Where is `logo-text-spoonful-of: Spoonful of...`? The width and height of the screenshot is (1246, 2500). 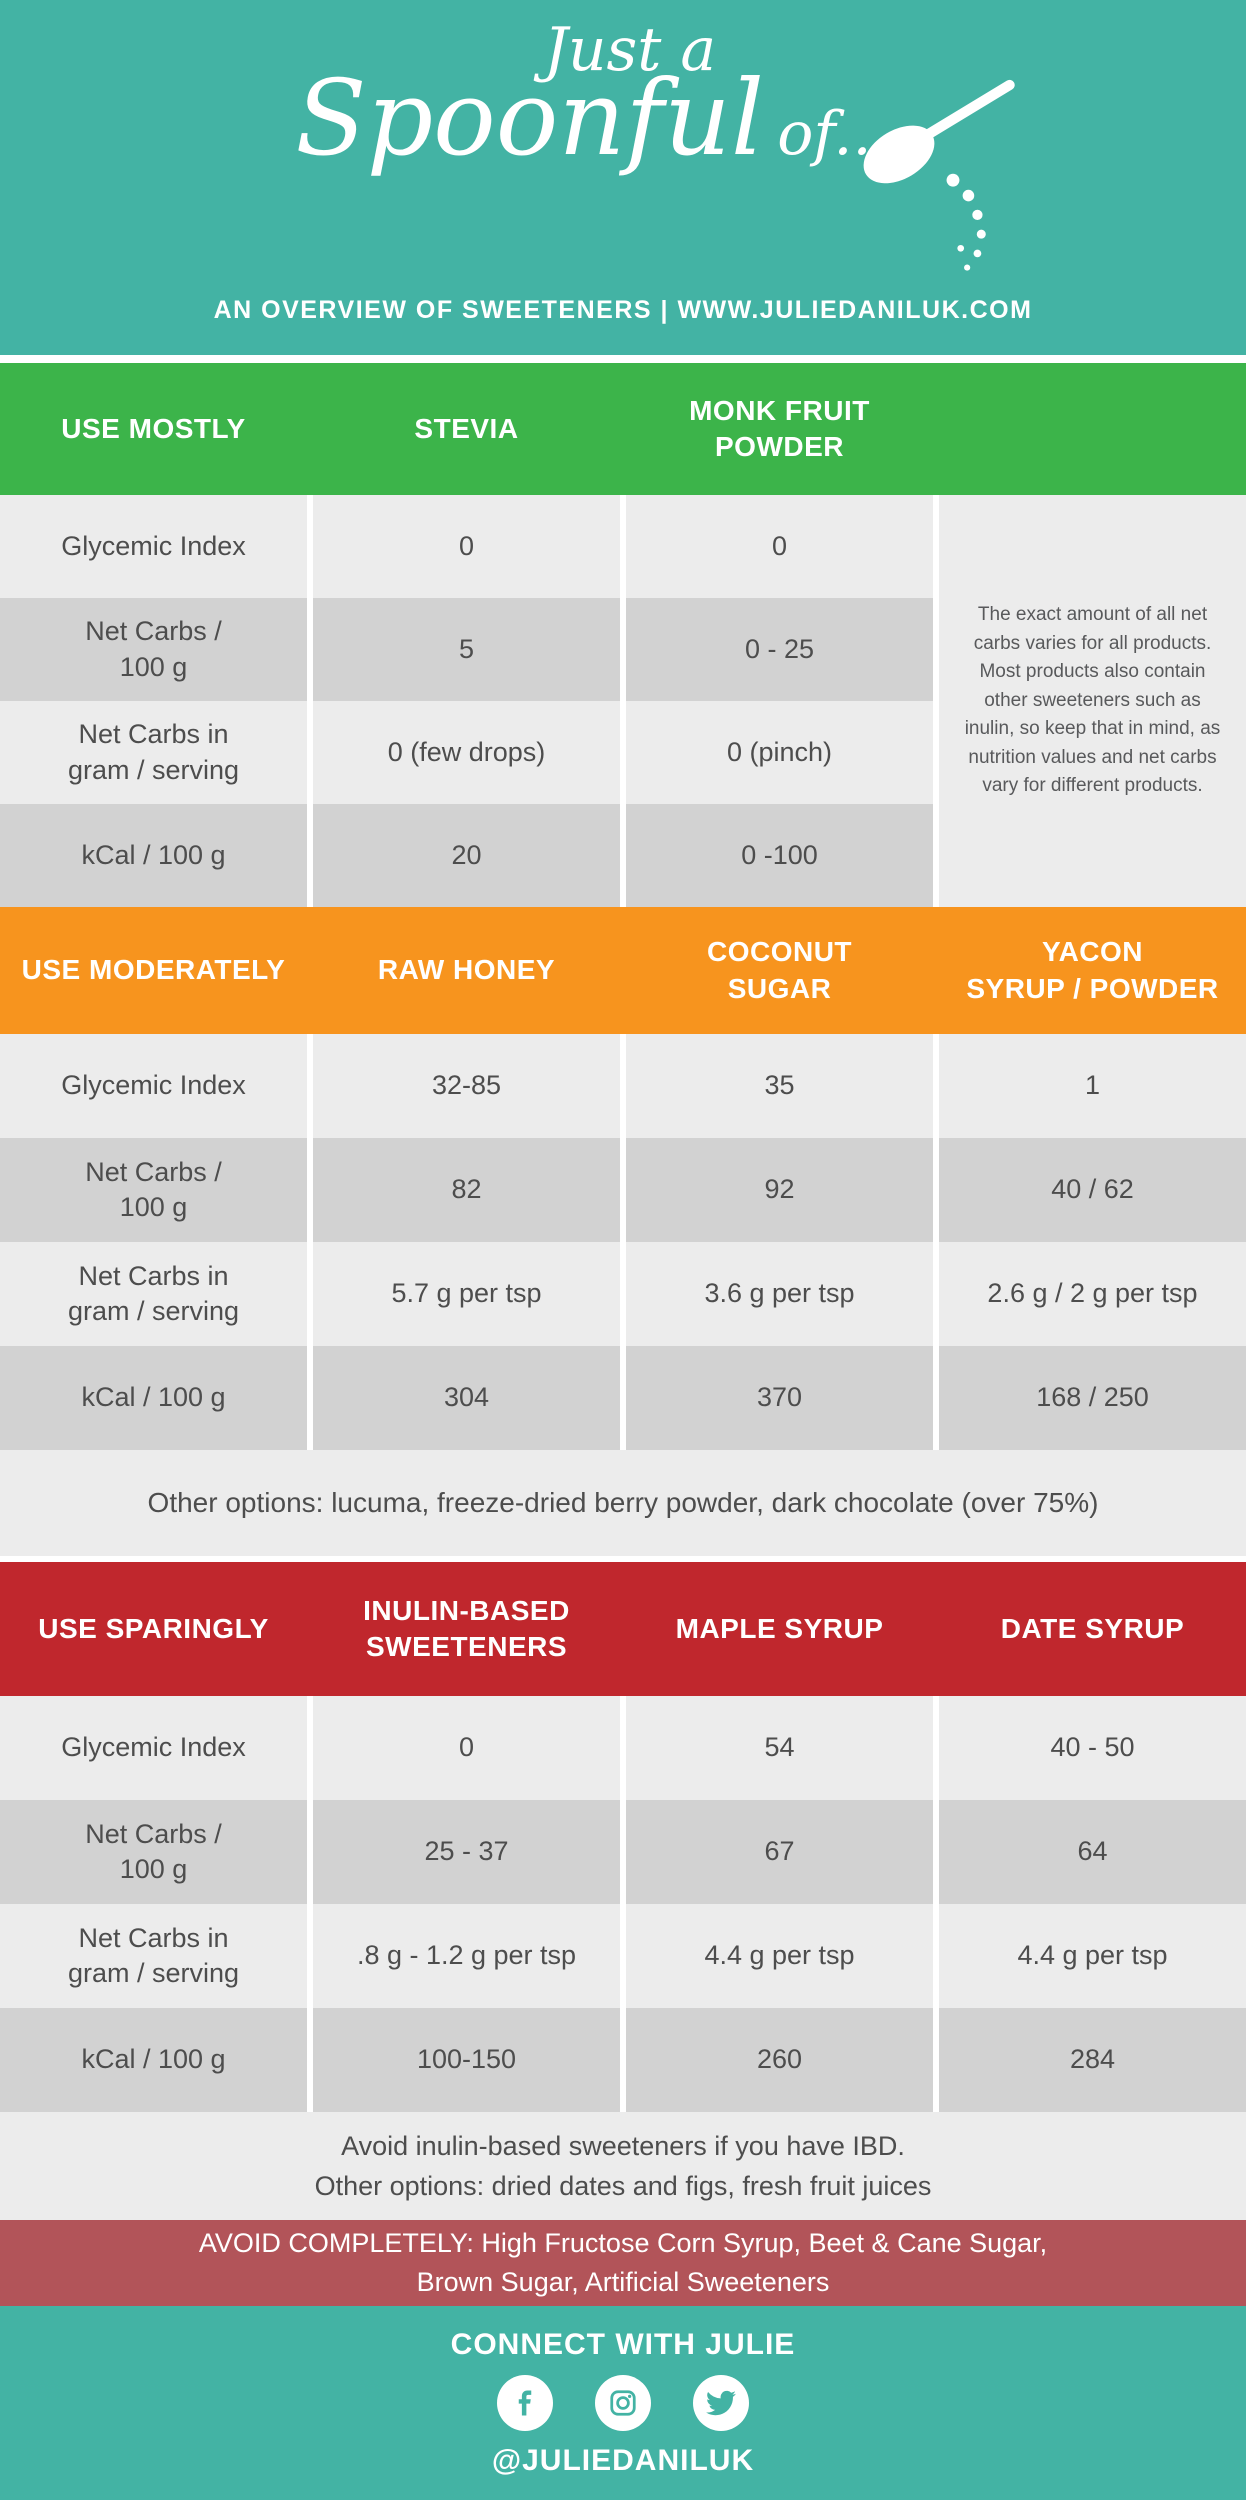 logo-text-spoonful-of: Spoonful of... is located at coordinates (623, 118).